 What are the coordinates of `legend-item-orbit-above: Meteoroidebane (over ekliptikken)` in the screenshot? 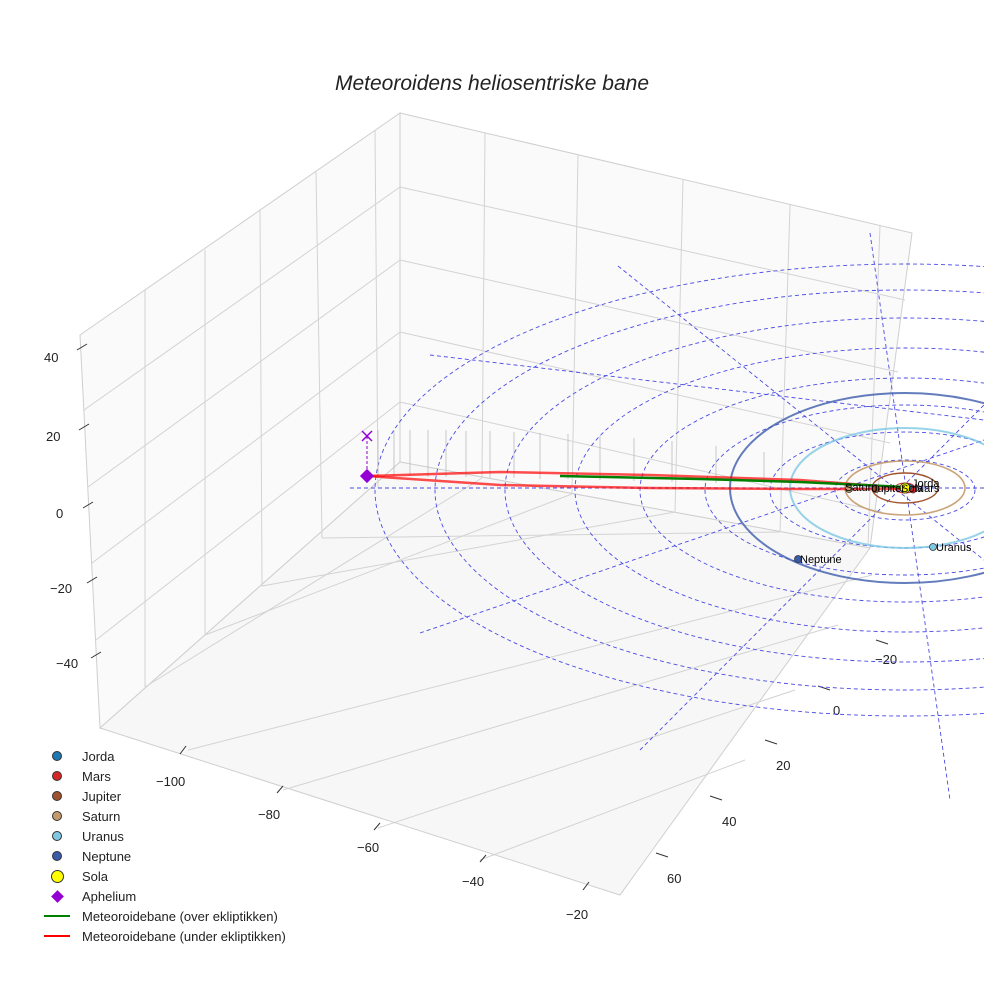 It's located at (163, 916).